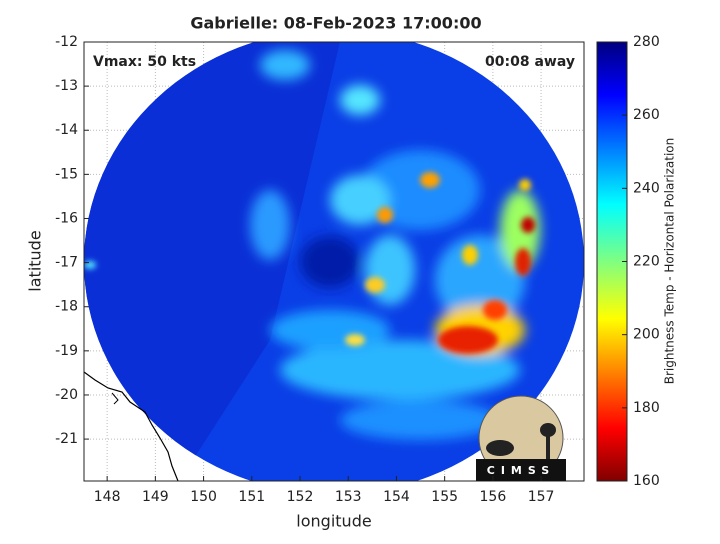  What do you see at coordinates (396, 497) in the screenshot?
I see `x-tick-label: 154` at bounding box center [396, 497].